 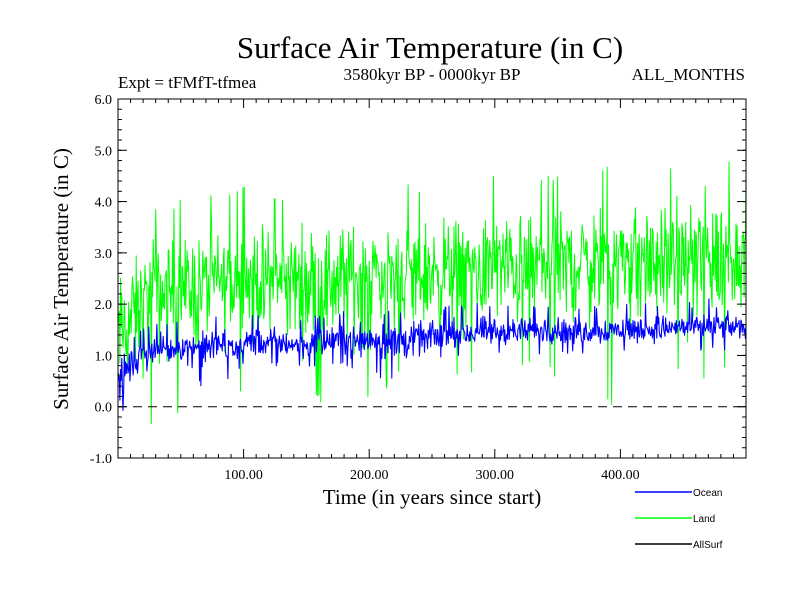 I want to click on y-tick-label: 2.0, so click(x=104, y=305).